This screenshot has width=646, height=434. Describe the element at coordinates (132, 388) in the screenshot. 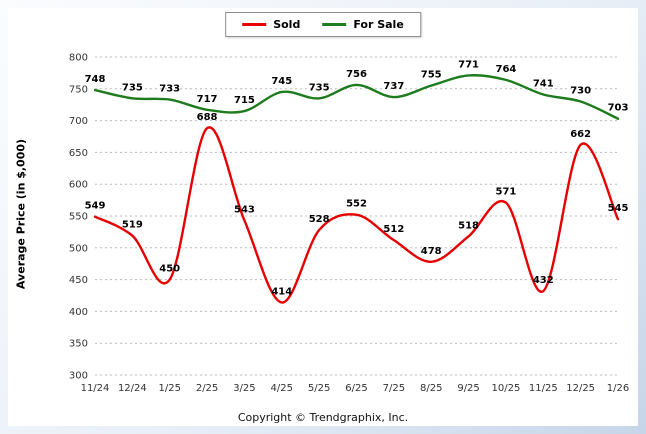

I see `svg-text: 12/24` at that location.